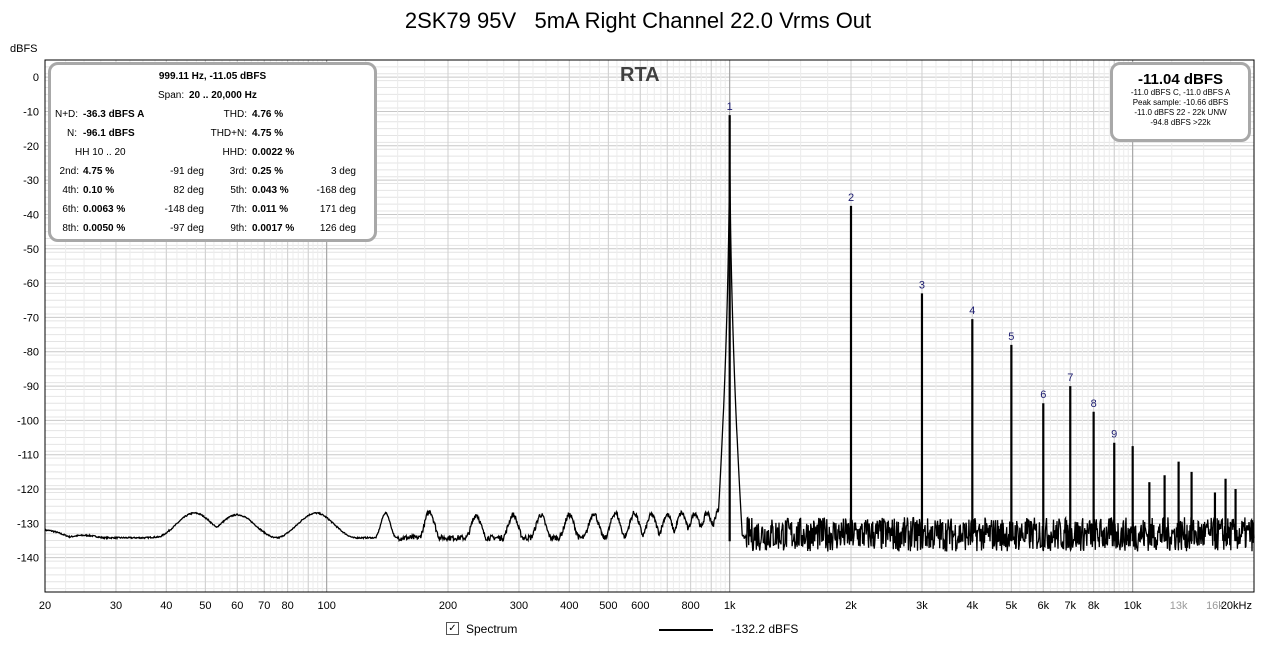  I want to click on x-tick-label: 8k, so click(1094, 606).